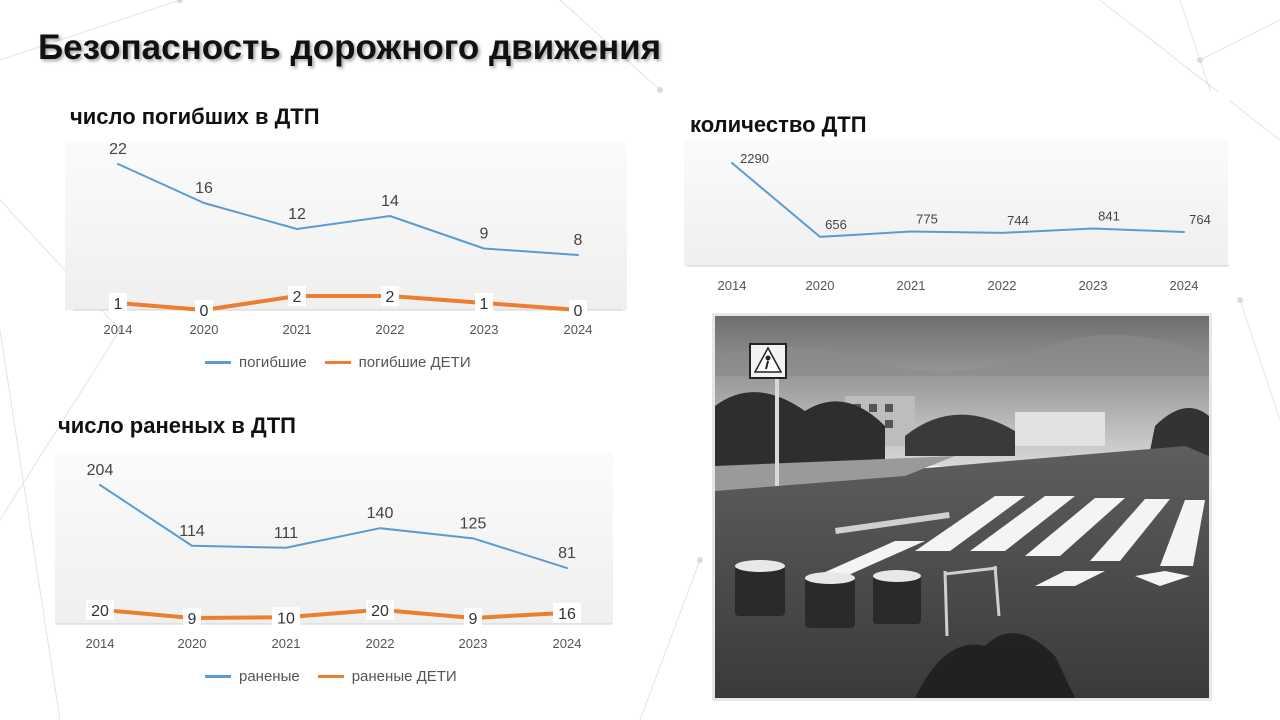 The image size is (1280, 720). I want to click on injured-chart-legend: раненые раненые ДЕТИ, so click(331, 676).